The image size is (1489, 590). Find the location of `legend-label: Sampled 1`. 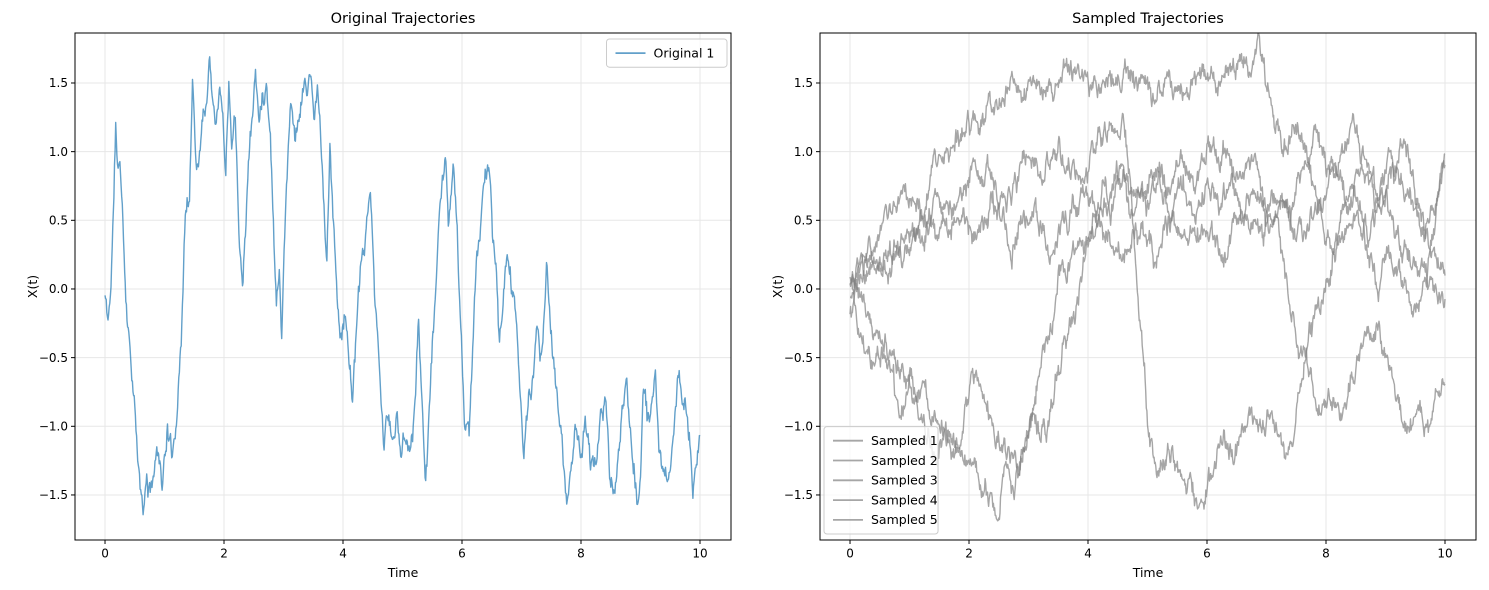

legend-label: Sampled 1 is located at coordinates (904, 440).